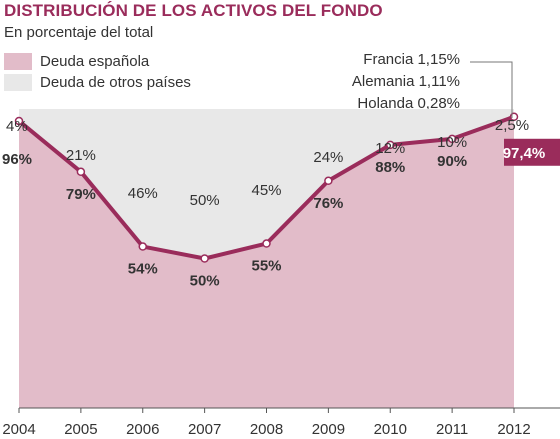 This screenshot has height=439, width=560. I want to click on point-2009, so click(328, 181).